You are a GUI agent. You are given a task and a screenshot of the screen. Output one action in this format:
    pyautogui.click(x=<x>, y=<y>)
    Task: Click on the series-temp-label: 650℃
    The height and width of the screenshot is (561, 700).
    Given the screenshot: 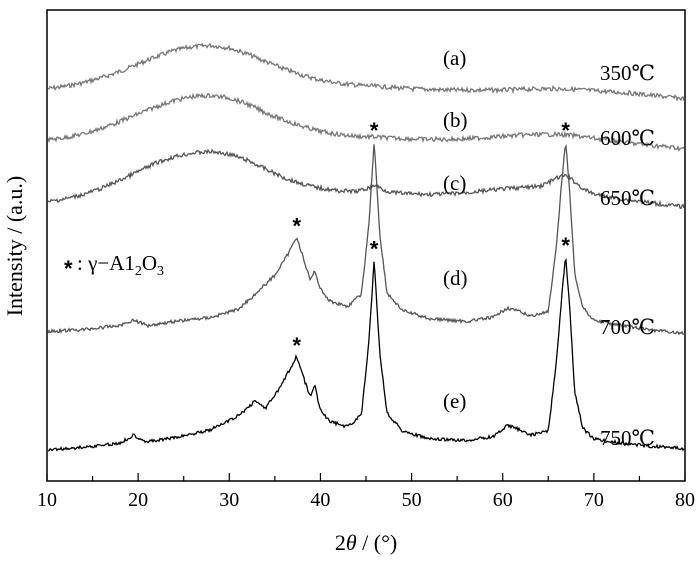 What is the action you would take?
    pyautogui.click(x=627, y=198)
    